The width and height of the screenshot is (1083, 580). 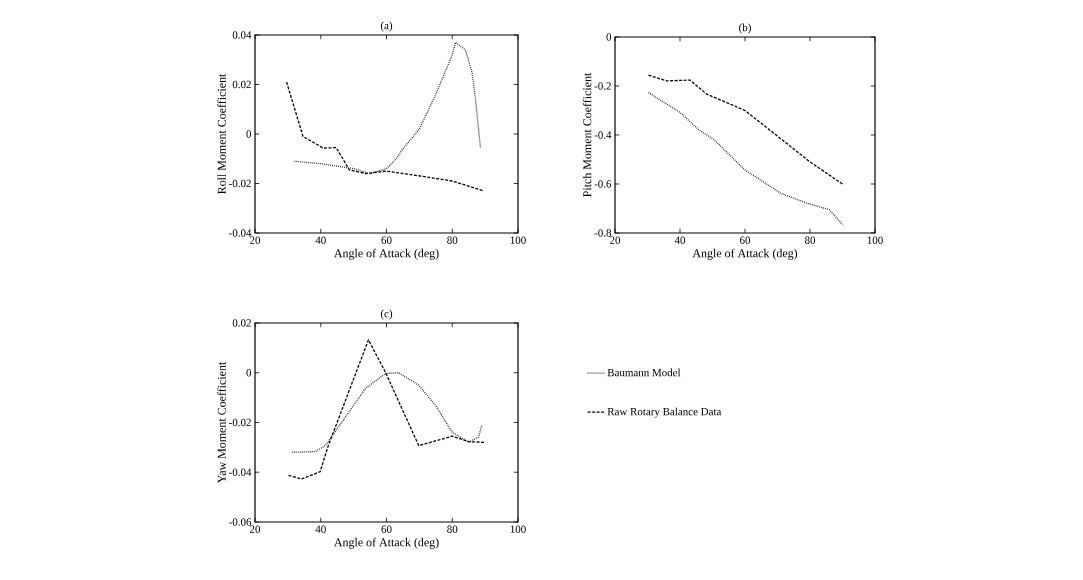 I want to click on y-tick-label: -0.2, so click(x=602, y=86).